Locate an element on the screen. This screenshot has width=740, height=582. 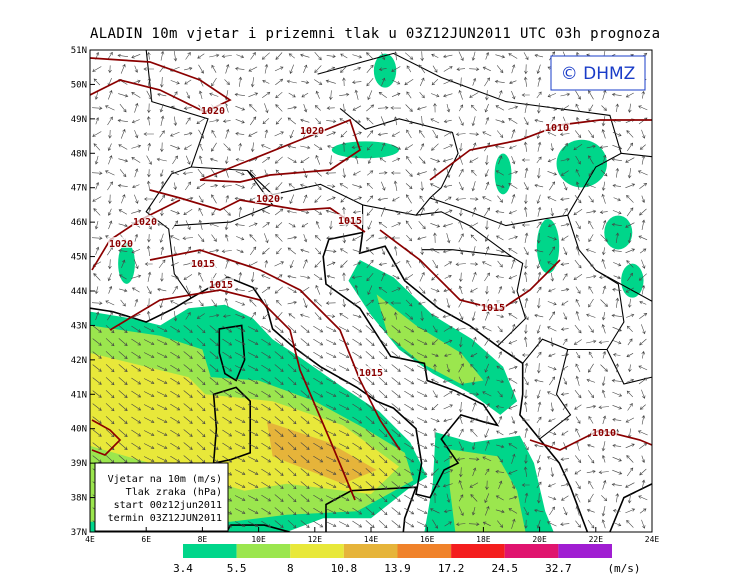
lat-label: 39N is located at coordinates (79, 464).